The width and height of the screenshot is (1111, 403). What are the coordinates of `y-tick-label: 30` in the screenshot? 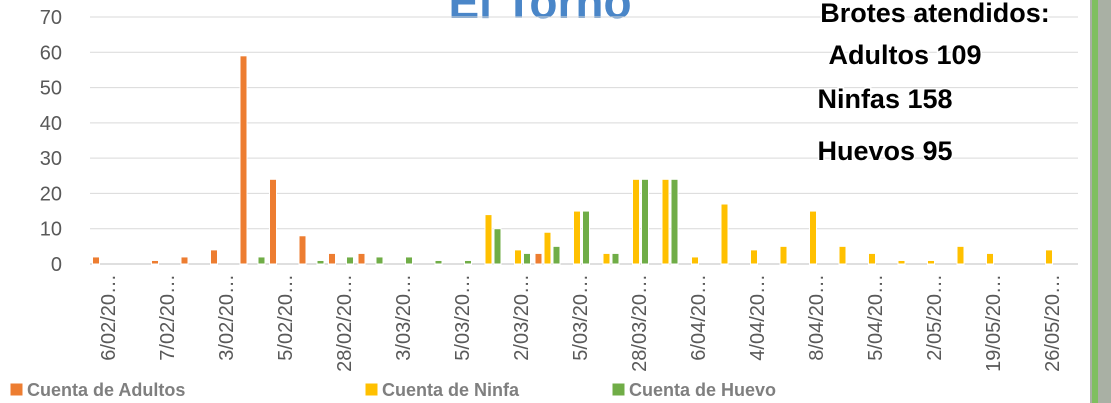 It's located at (51, 159).